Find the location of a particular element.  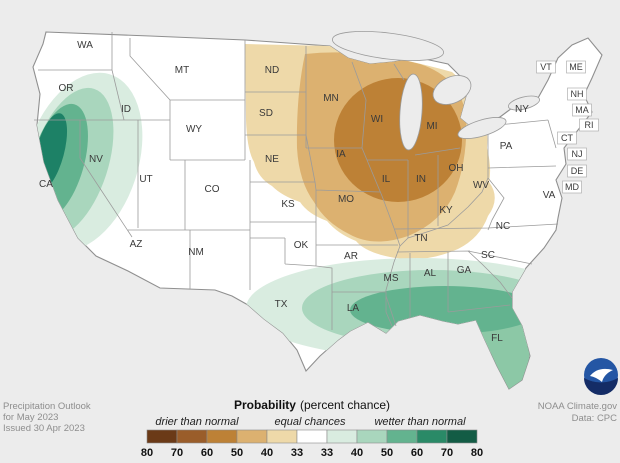

state-label-wy: WY is located at coordinates (194, 129).